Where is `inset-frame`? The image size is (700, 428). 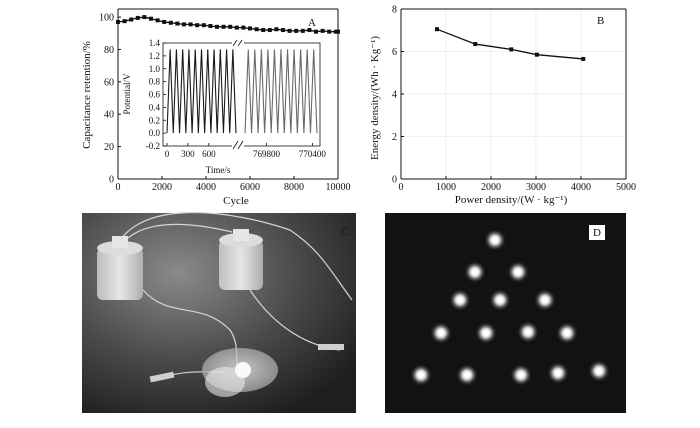 inset-frame is located at coordinates (241, 94).